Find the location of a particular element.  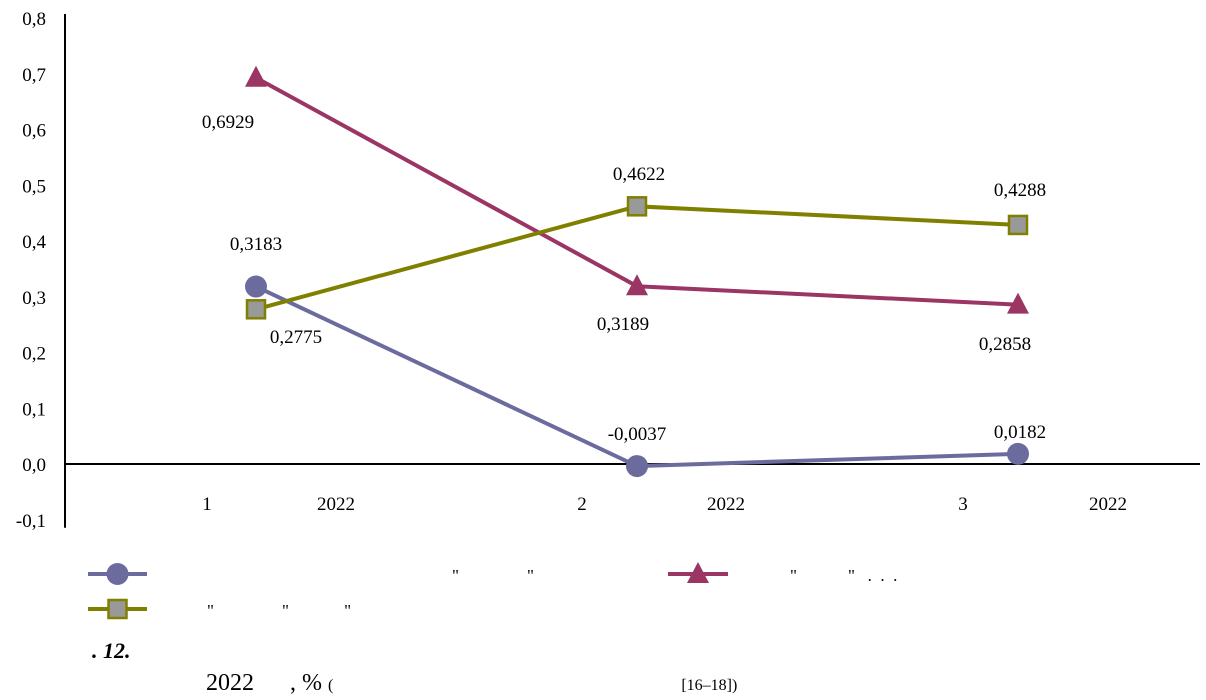

data-label-circle: -0,0037 is located at coordinates (637, 434).